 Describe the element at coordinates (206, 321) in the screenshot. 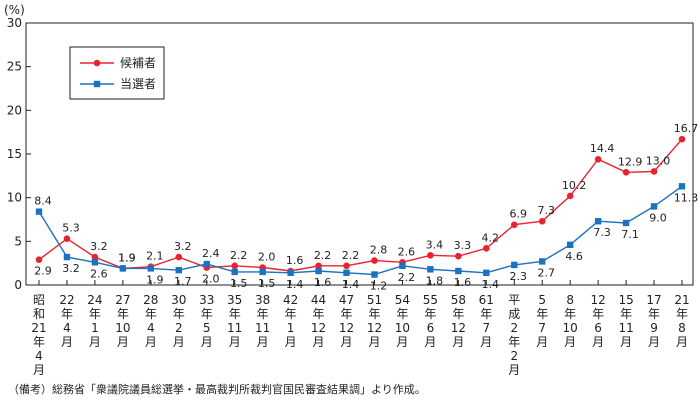

I see `x-tick-label: 33 年 5 月` at that location.